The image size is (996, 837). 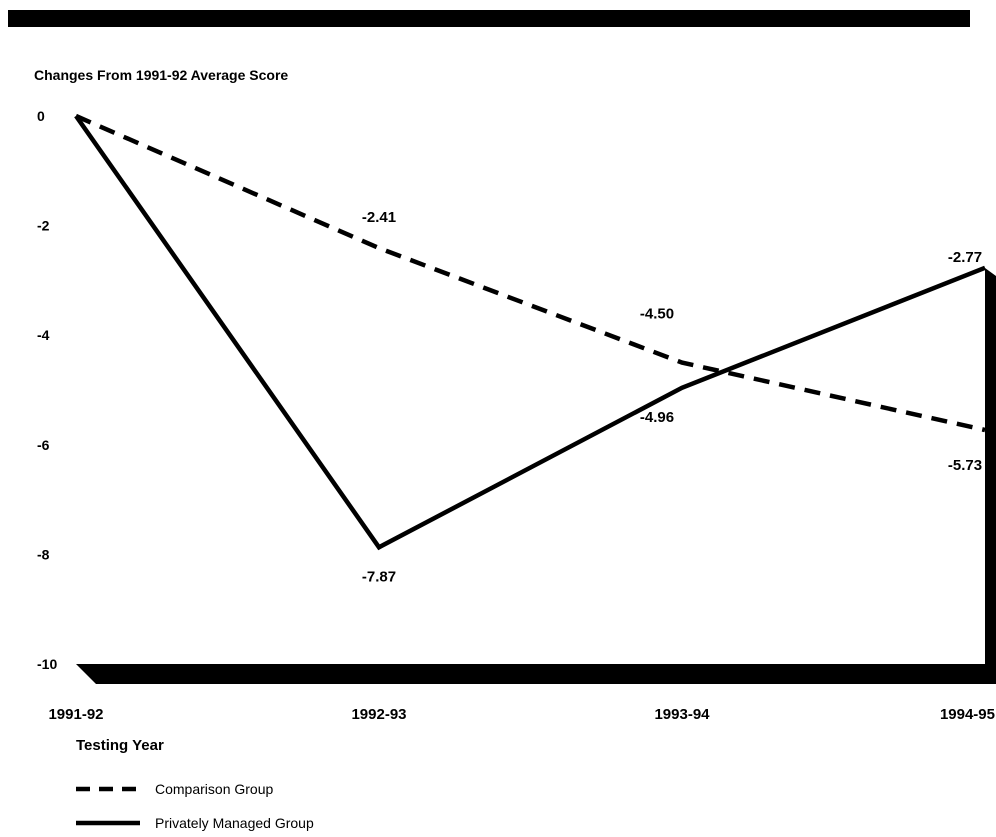 I want to click on x-tick-label: 1992-93, so click(x=378, y=714).